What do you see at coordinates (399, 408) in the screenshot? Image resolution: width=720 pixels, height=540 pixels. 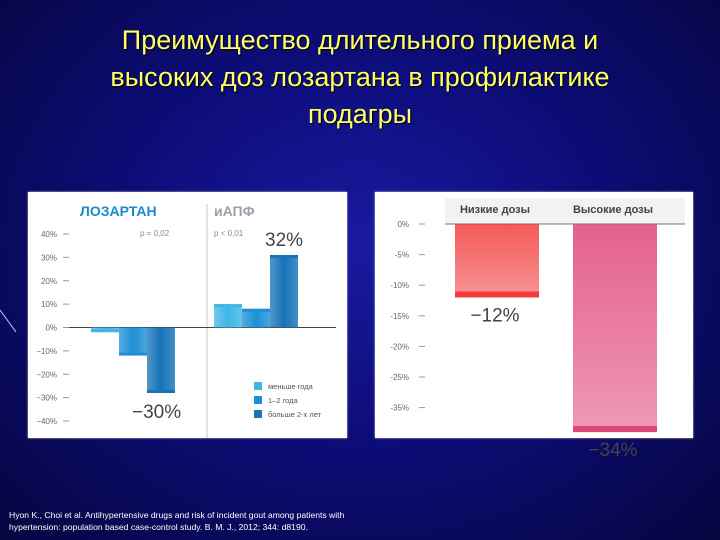 I see `y-tick-label: -35%` at bounding box center [399, 408].